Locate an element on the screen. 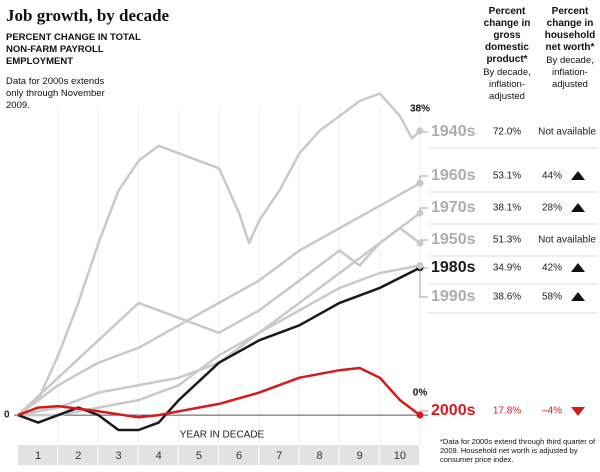 This screenshot has height=472, width=600. gdp-value: 51.3% is located at coordinates (507, 240).